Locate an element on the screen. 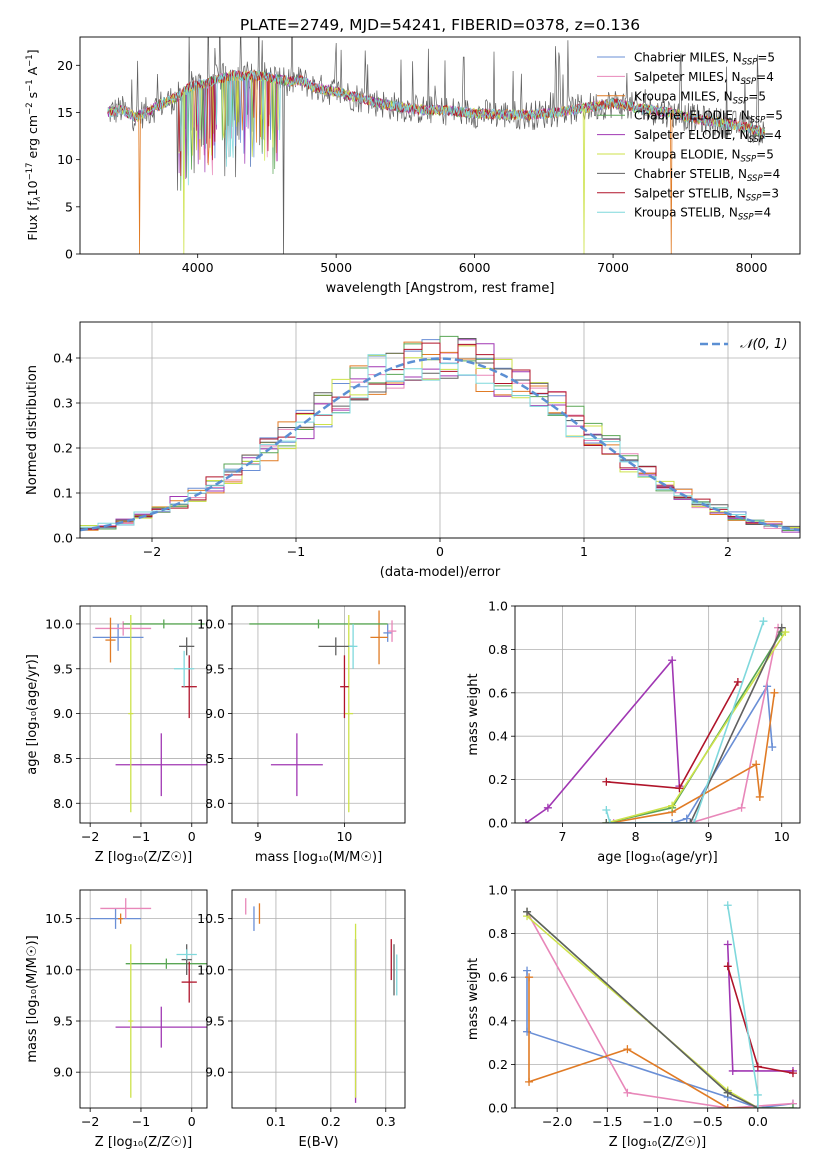 This screenshot has width=819, height=1170. y-tick-label: 8.0 is located at coordinates (63, 803).